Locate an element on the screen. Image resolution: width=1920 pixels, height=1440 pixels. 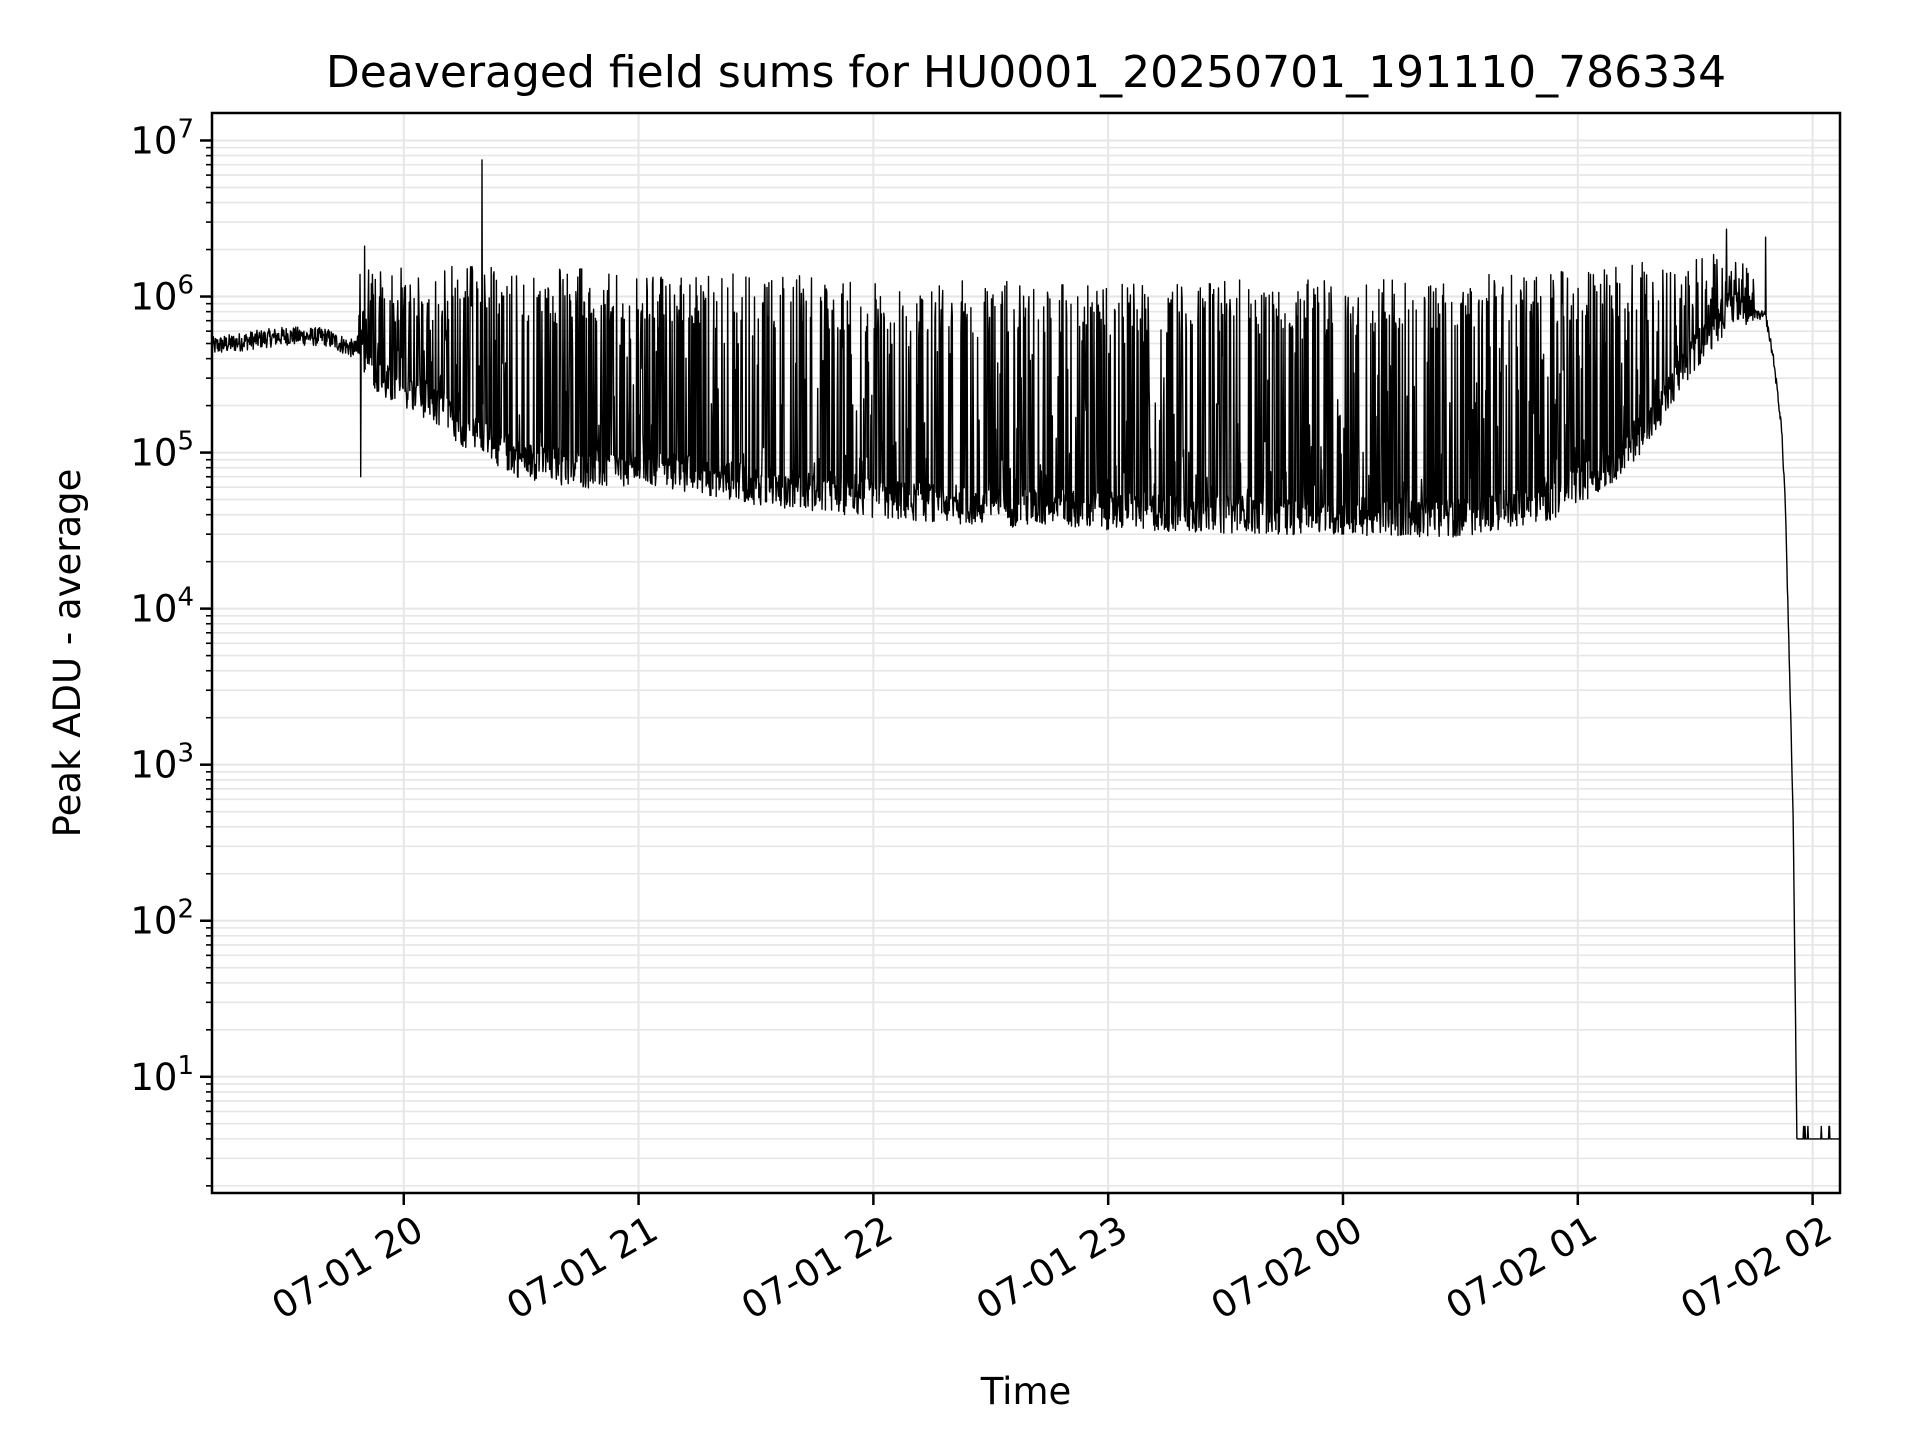
y-tick-label: 10¹ is located at coordinates (162, 1075).